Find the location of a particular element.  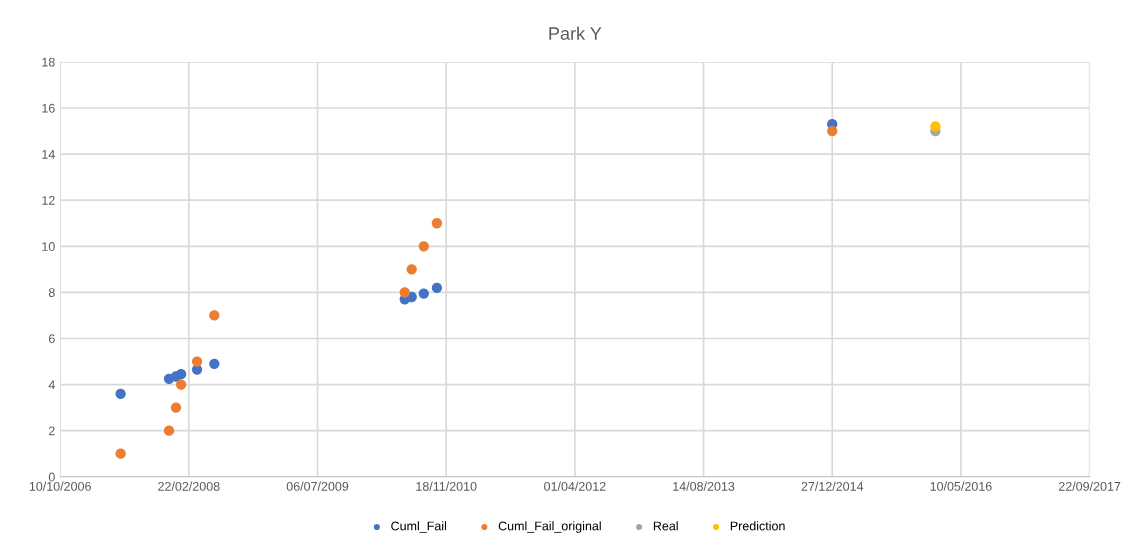

y-tick-label: 8 is located at coordinates (51, 293).